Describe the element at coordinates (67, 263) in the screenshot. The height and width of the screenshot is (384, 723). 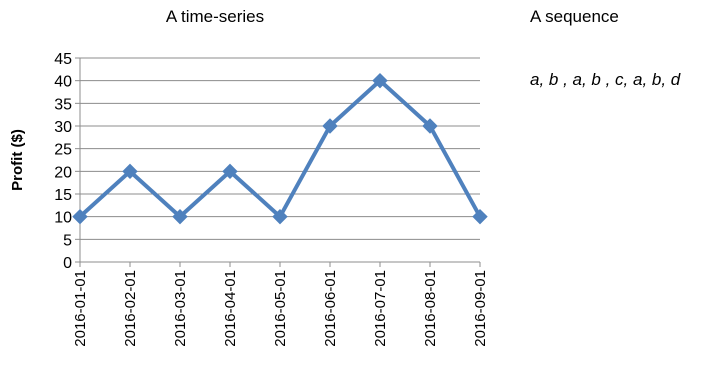
I see `y-tick-label: 0` at that location.